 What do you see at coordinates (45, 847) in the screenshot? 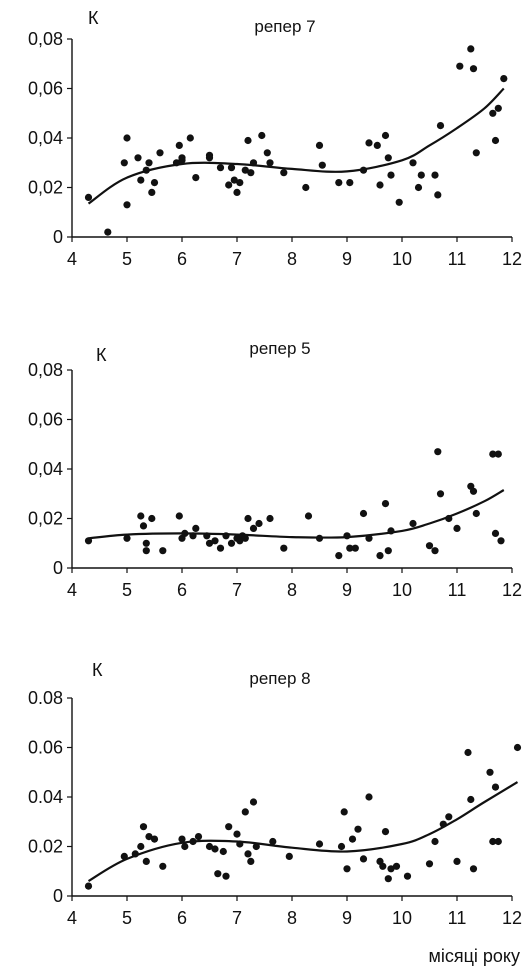
I see `y-tick-label: 0.02` at bounding box center [45, 847].